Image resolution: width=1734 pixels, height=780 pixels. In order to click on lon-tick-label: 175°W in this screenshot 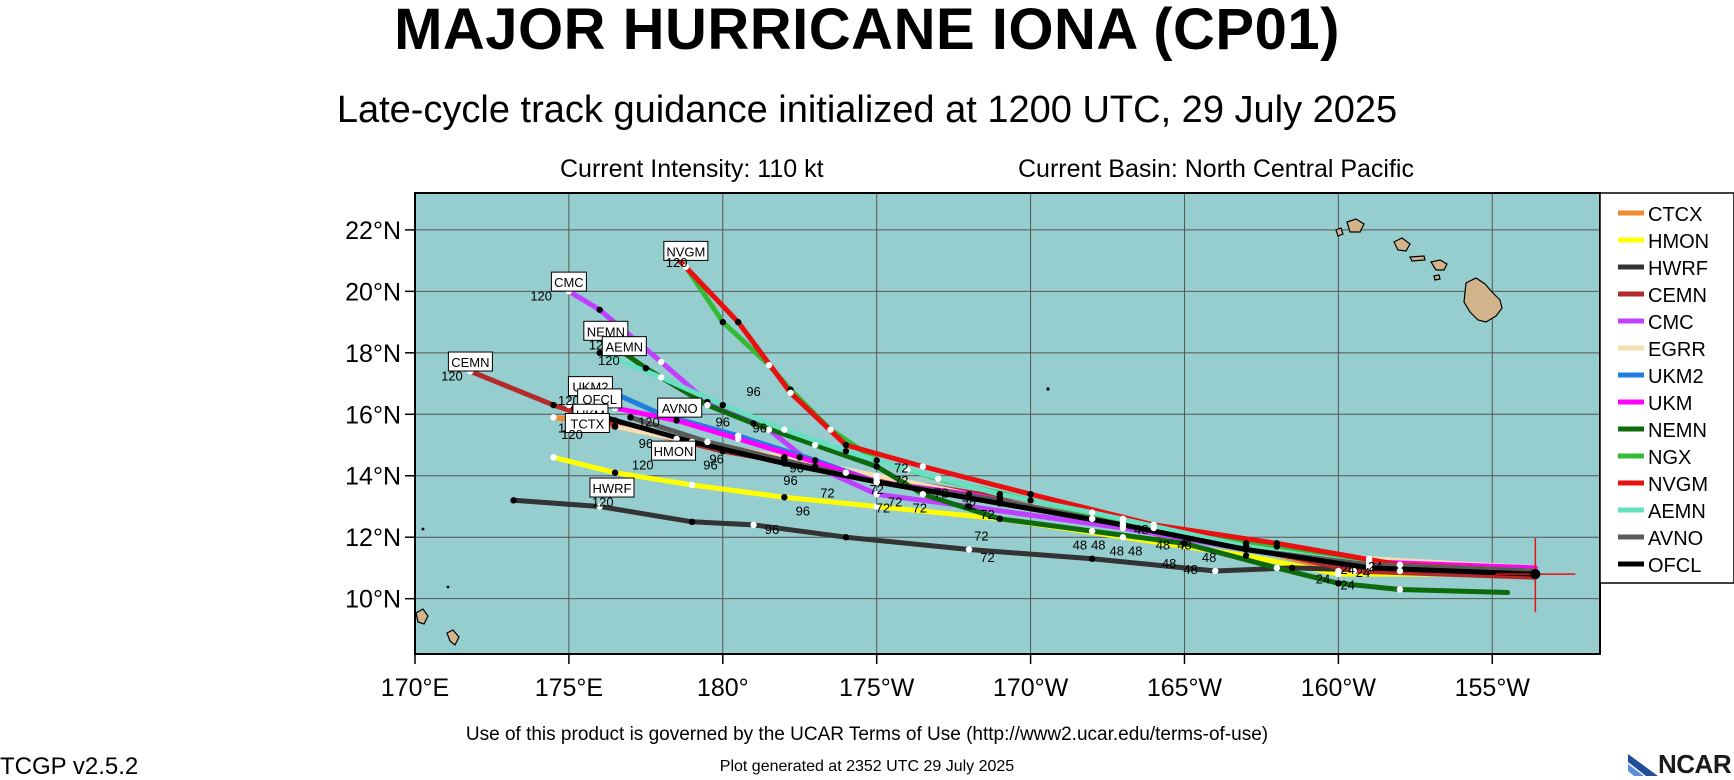, I will do `click(877, 688)`.